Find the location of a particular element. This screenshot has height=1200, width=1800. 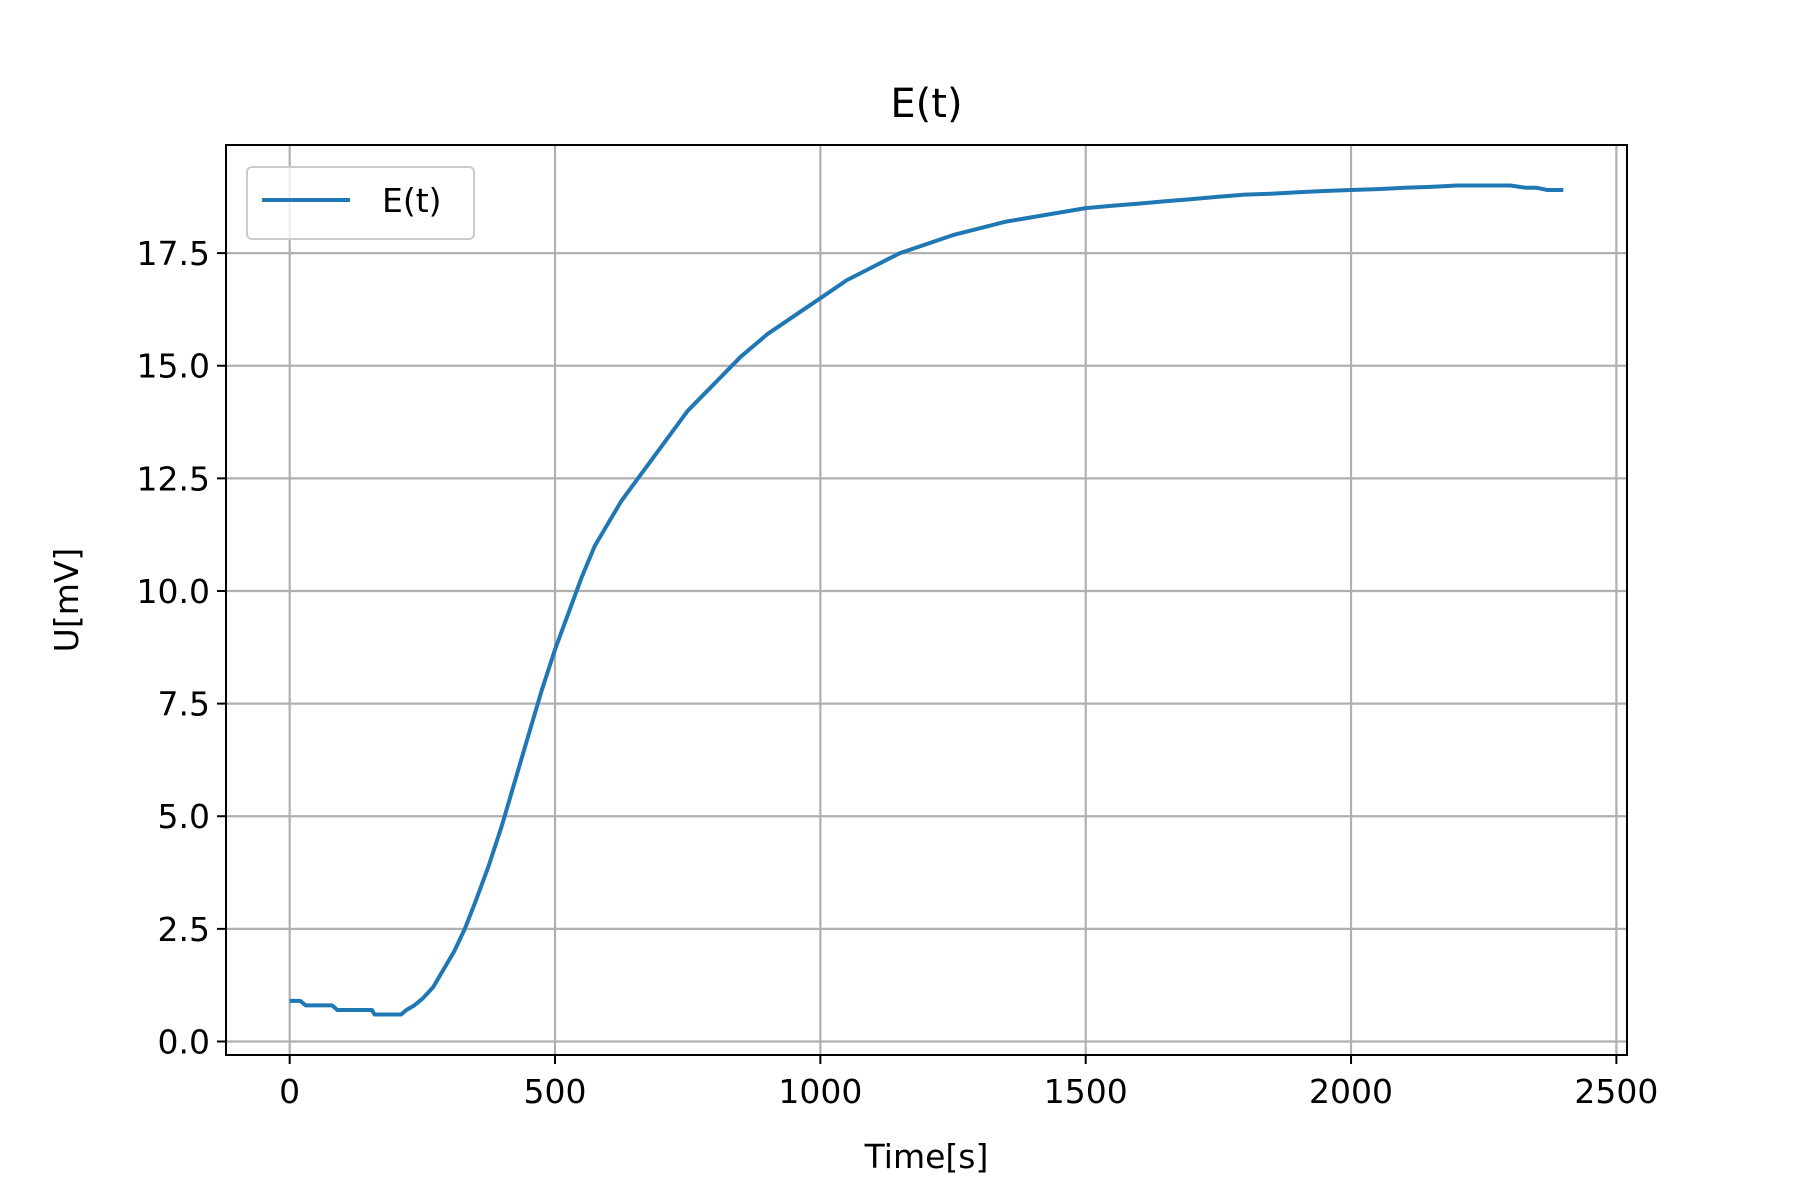

y-tick-label: 5.0 is located at coordinates (184, 816).